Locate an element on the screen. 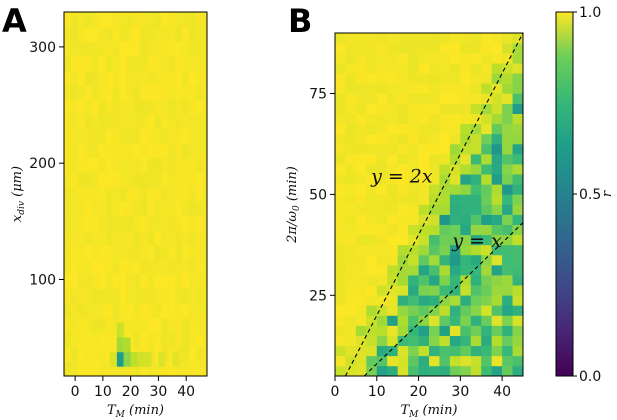 This screenshot has height=420, width=617. annotation-y-x: y = x is located at coordinates (476, 241).